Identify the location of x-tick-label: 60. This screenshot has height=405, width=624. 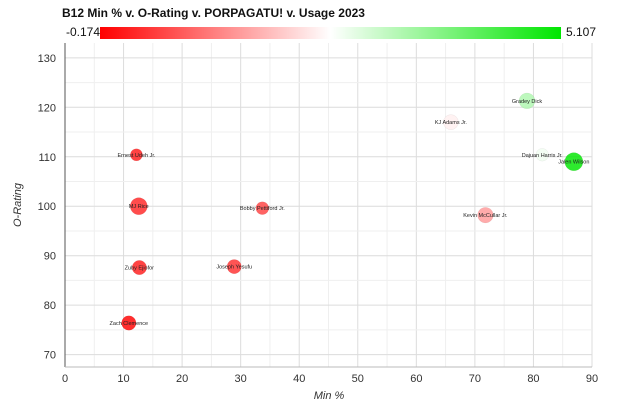
(416, 379).